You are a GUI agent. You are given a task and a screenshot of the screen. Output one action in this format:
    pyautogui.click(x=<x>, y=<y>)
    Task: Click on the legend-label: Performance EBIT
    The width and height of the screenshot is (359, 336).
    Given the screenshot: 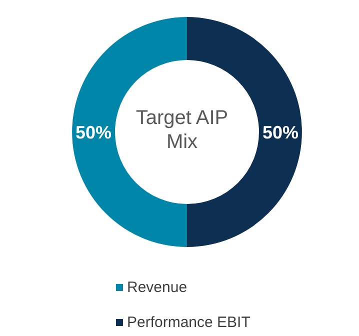 What is the action you would take?
    pyautogui.click(x=188, y=322)
    